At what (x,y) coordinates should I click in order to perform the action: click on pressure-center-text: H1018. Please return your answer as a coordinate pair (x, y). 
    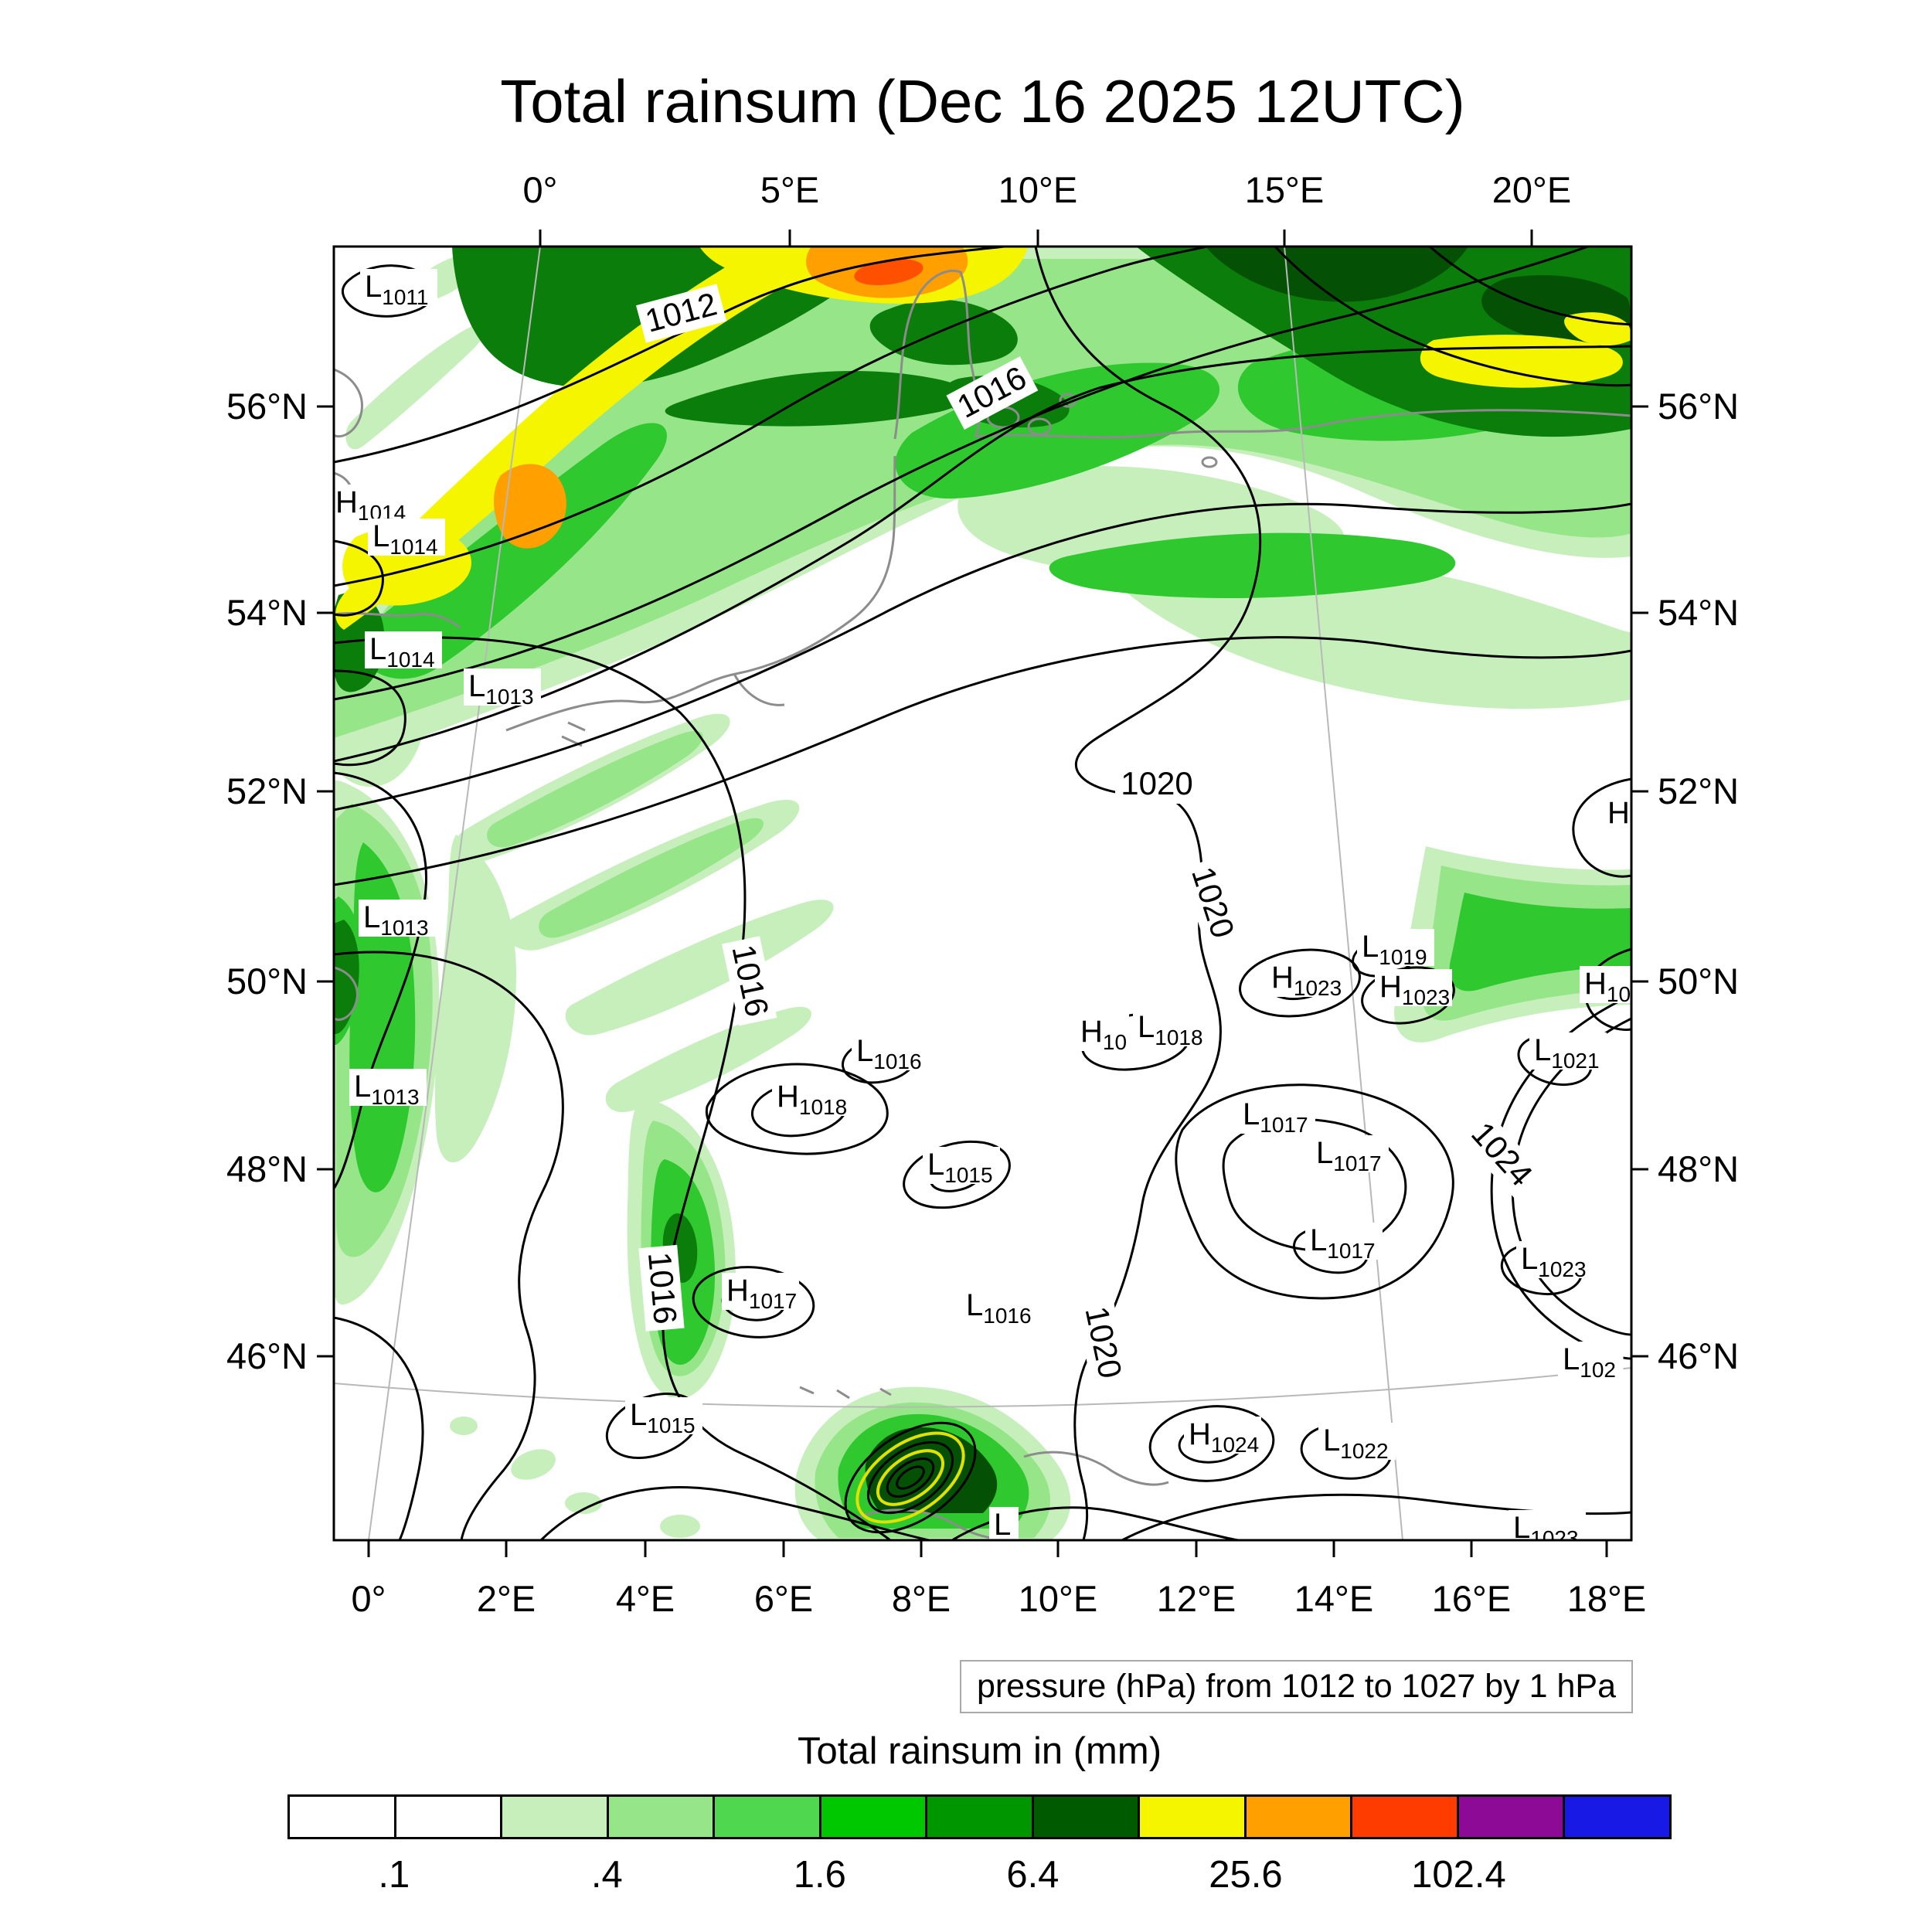
    Looking at the image, I should click on (812, 1099).